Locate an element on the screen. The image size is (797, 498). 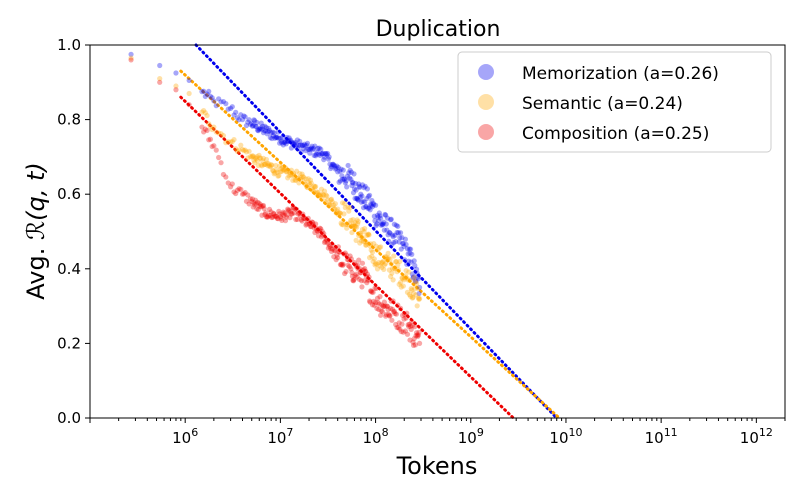
x-tick-exponent: 12 is located at coordinates (766, 432).